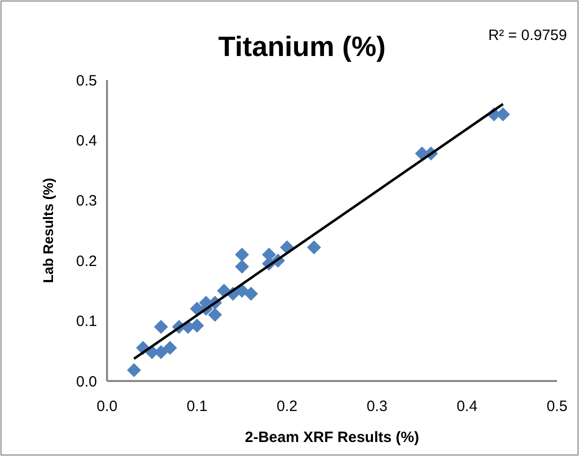 This screenshot has height=456, width=579. What do you see at coordinates (86, 141) in the screenshot?
I see `y-tick-label: 0.4` at bounding box center [86, 141].